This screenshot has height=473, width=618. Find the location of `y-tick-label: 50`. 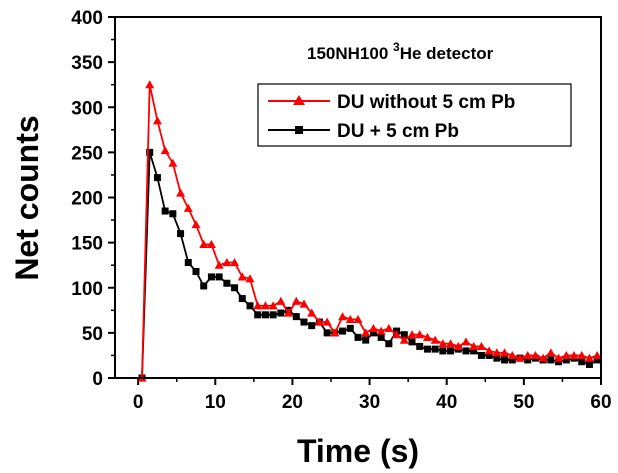

y-tick-label: 50 is located at coordinates (92, 334).